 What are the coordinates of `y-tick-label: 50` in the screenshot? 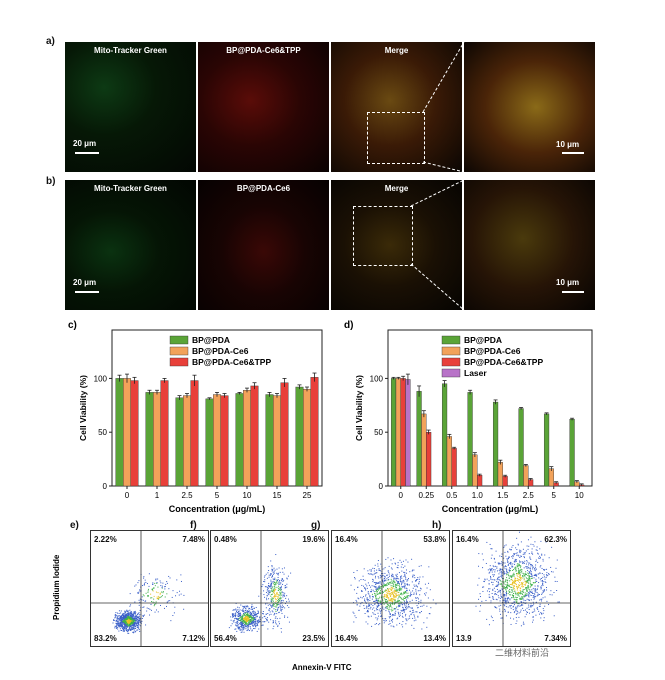 It's located at (378, 432).